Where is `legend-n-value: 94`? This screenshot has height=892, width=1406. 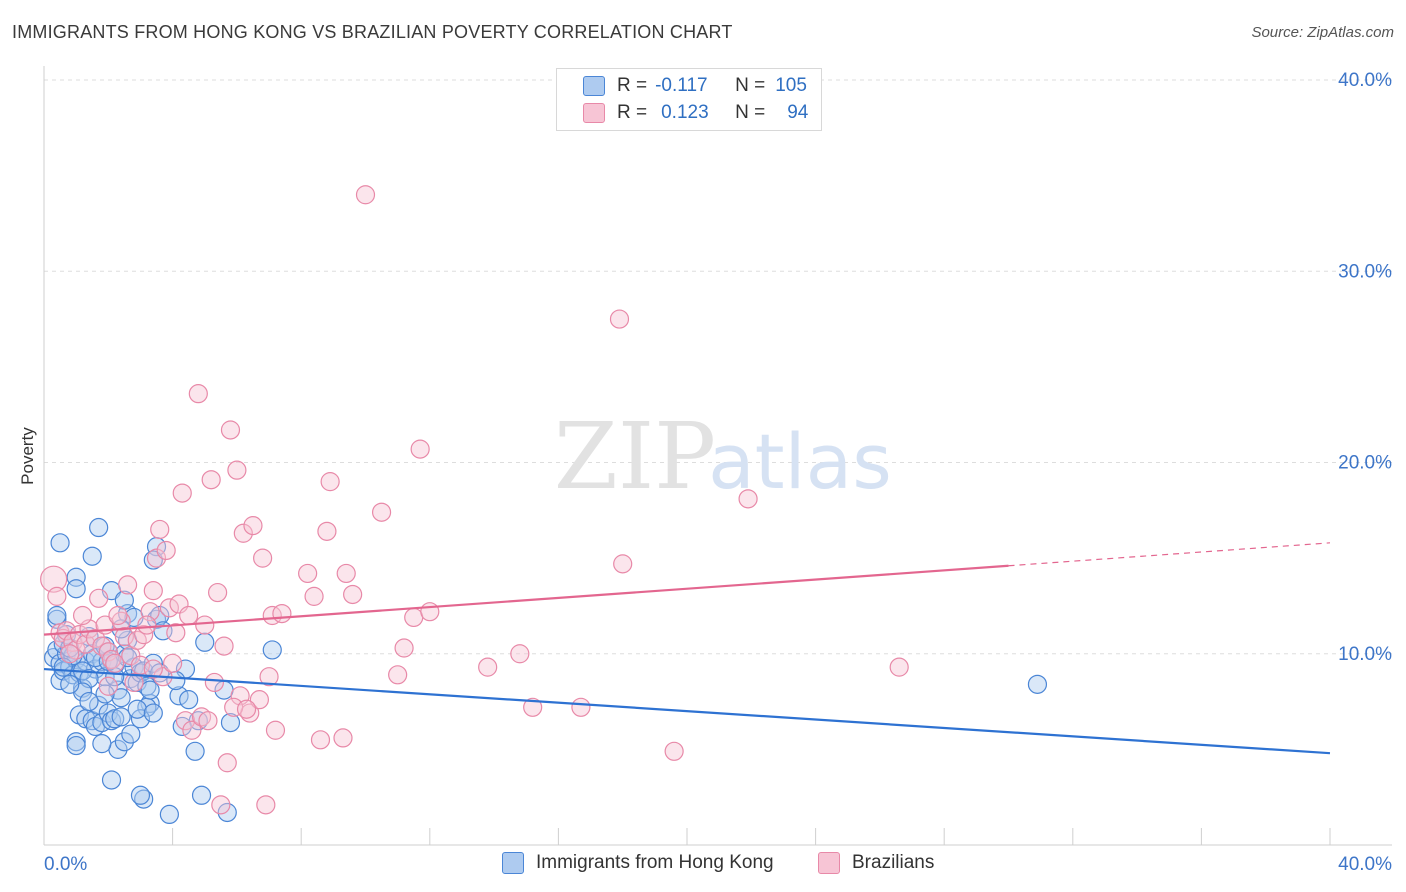
legend-n-value: 94 is located at coordinates (798, 112).